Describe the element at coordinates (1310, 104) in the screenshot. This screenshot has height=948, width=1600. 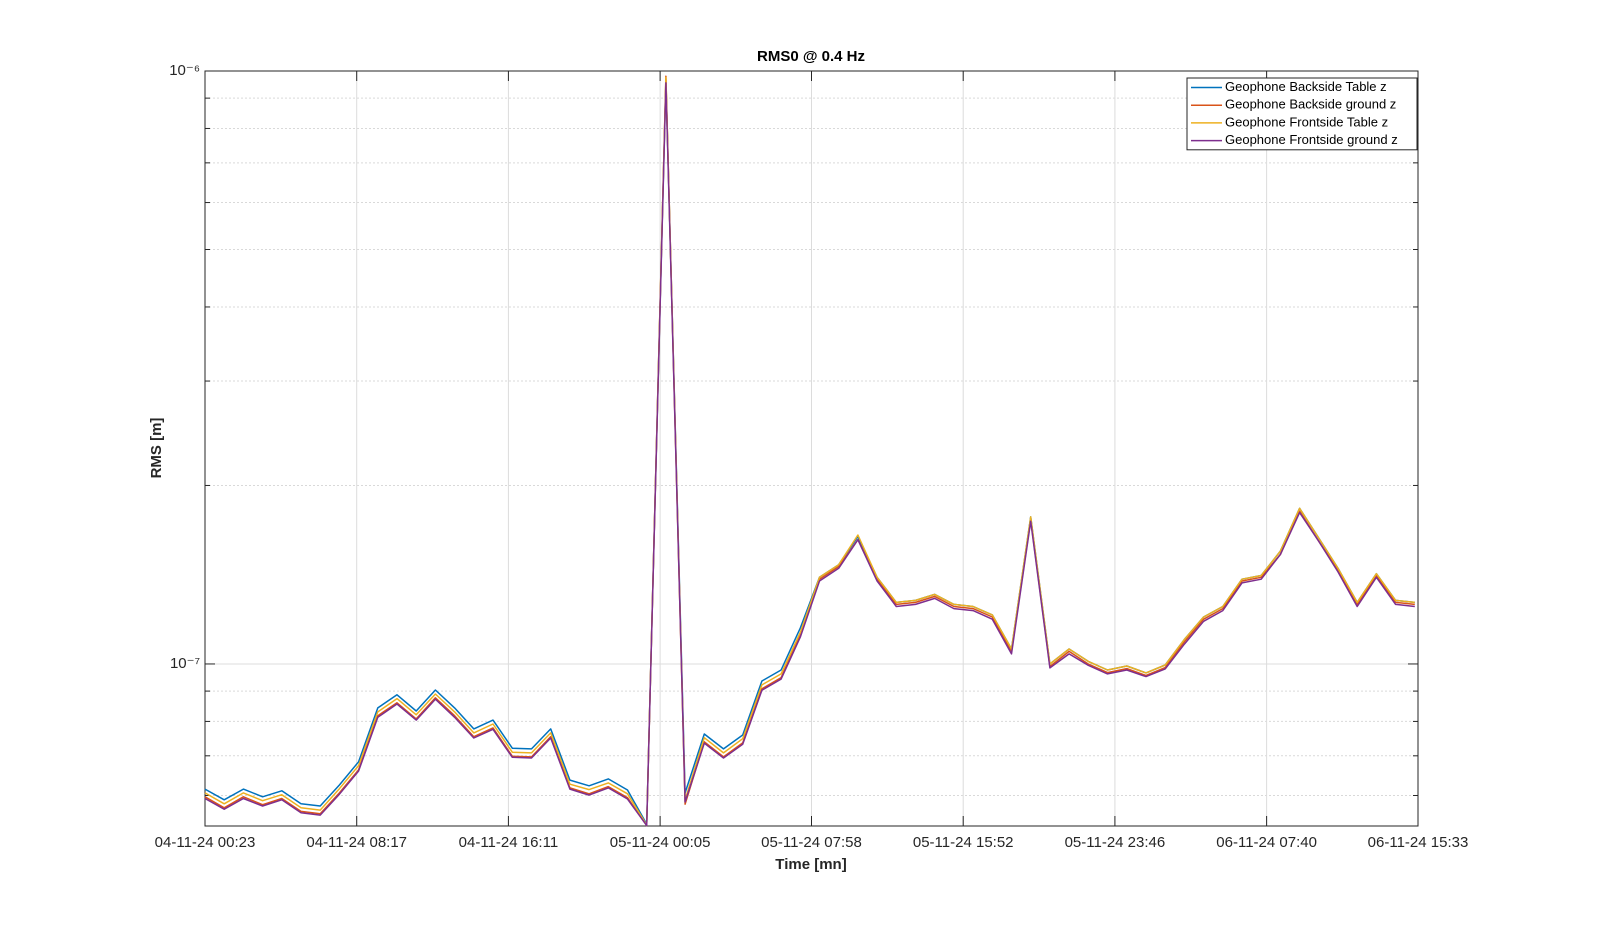
I see `legend-label: Geophone Backside ground z` at that location.